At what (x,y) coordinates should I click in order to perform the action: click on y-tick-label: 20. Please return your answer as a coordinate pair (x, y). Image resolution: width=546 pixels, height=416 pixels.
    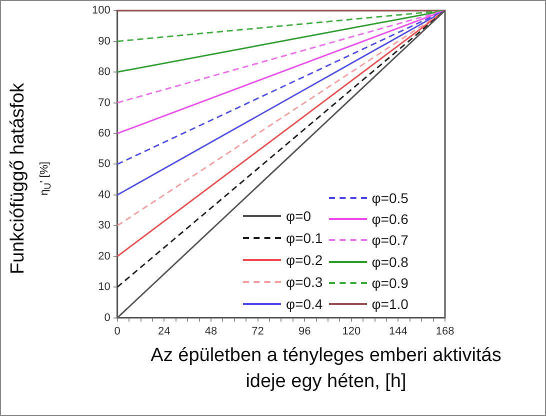
    Looking at the image, I should click on (104, 256).